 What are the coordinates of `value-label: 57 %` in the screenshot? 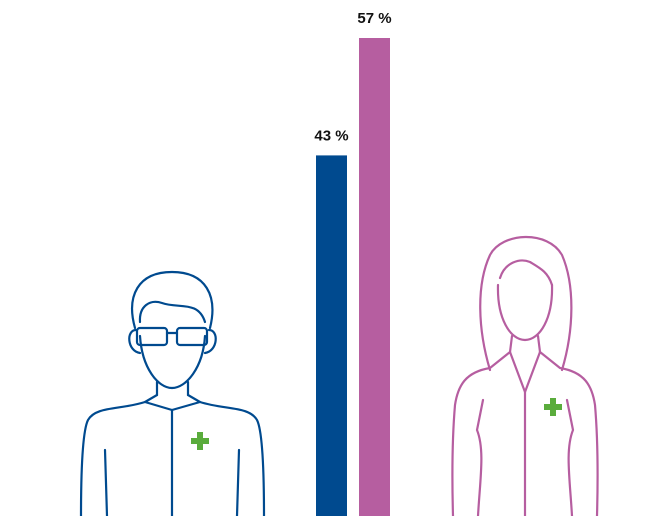 It's located at (374, 18).